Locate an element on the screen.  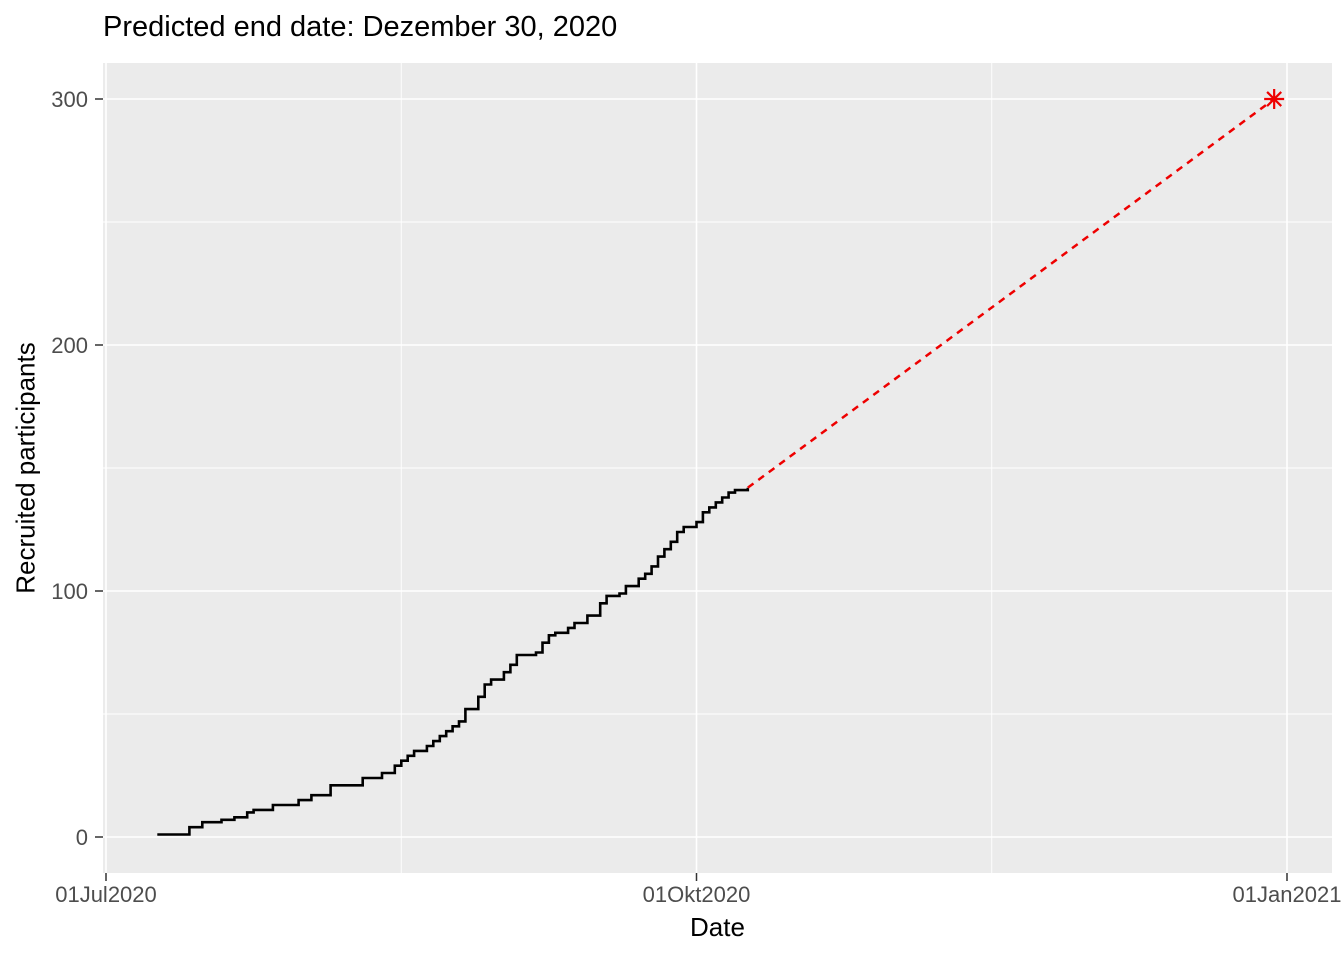
x-axis-title: Date is located at coordinates (717, 927).